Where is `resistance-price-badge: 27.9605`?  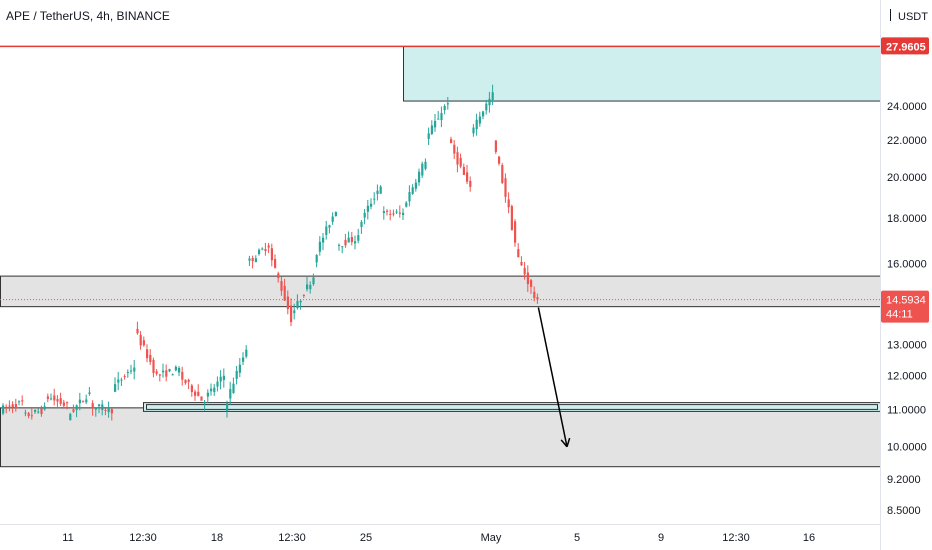
resistance-price-badge: 27.9605 is located at coordinates (905, 46).